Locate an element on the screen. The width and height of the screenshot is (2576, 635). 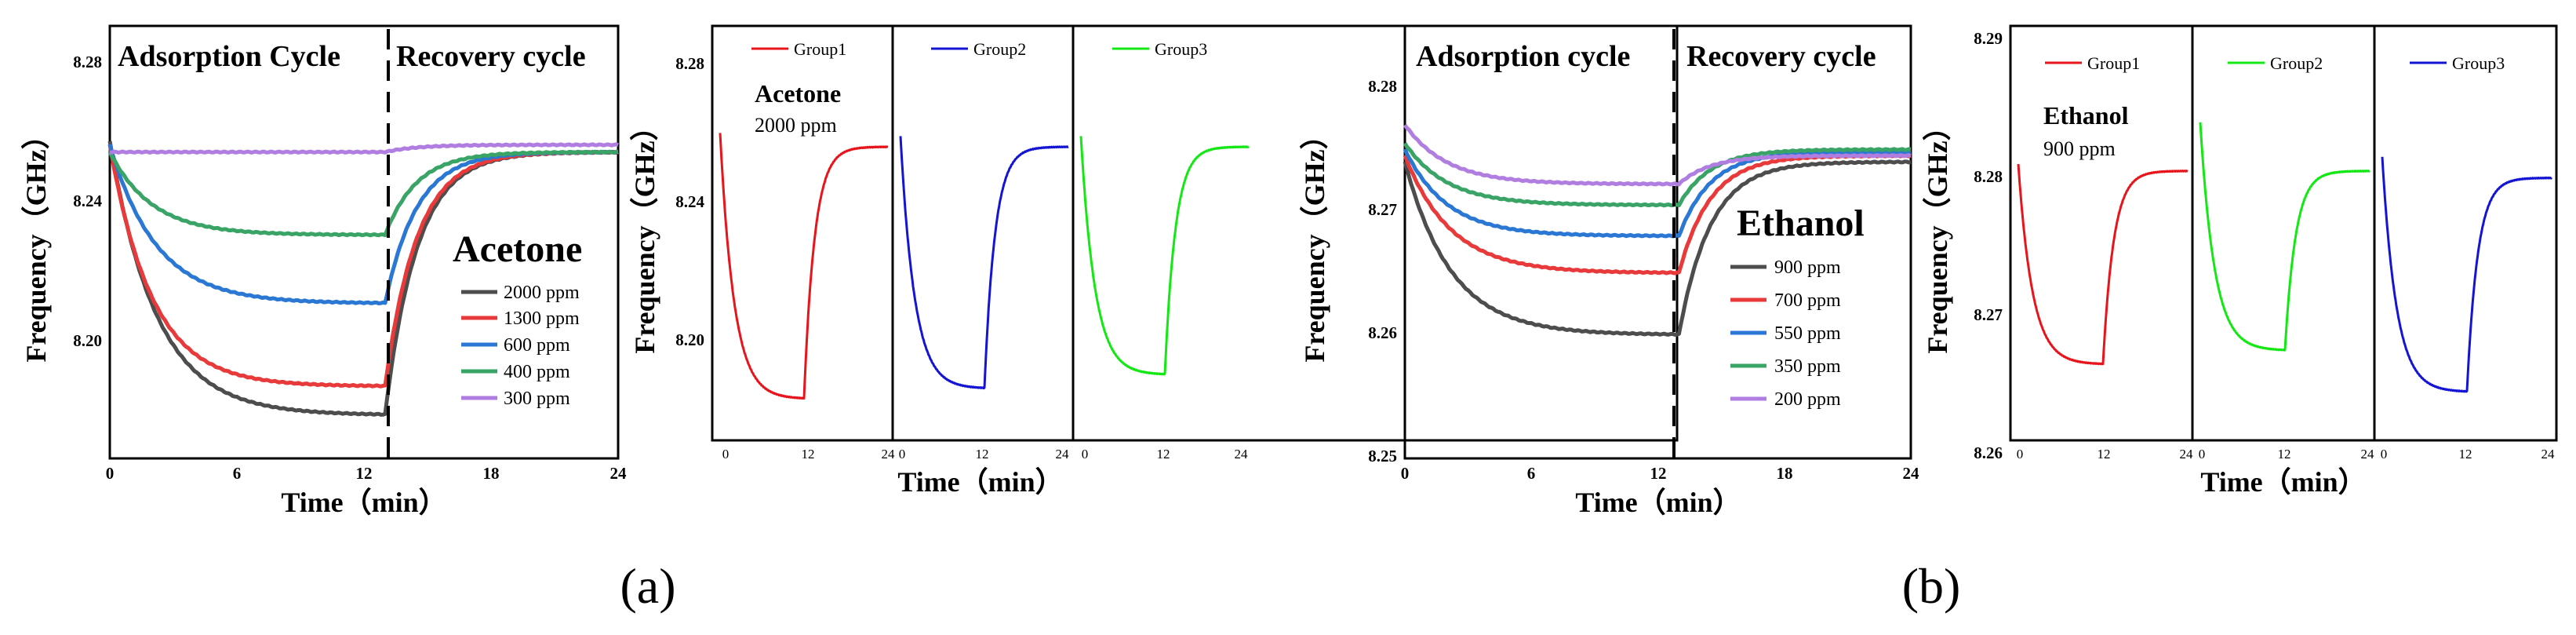
legend-group2: Group2 is located at coordinates (978, 49).